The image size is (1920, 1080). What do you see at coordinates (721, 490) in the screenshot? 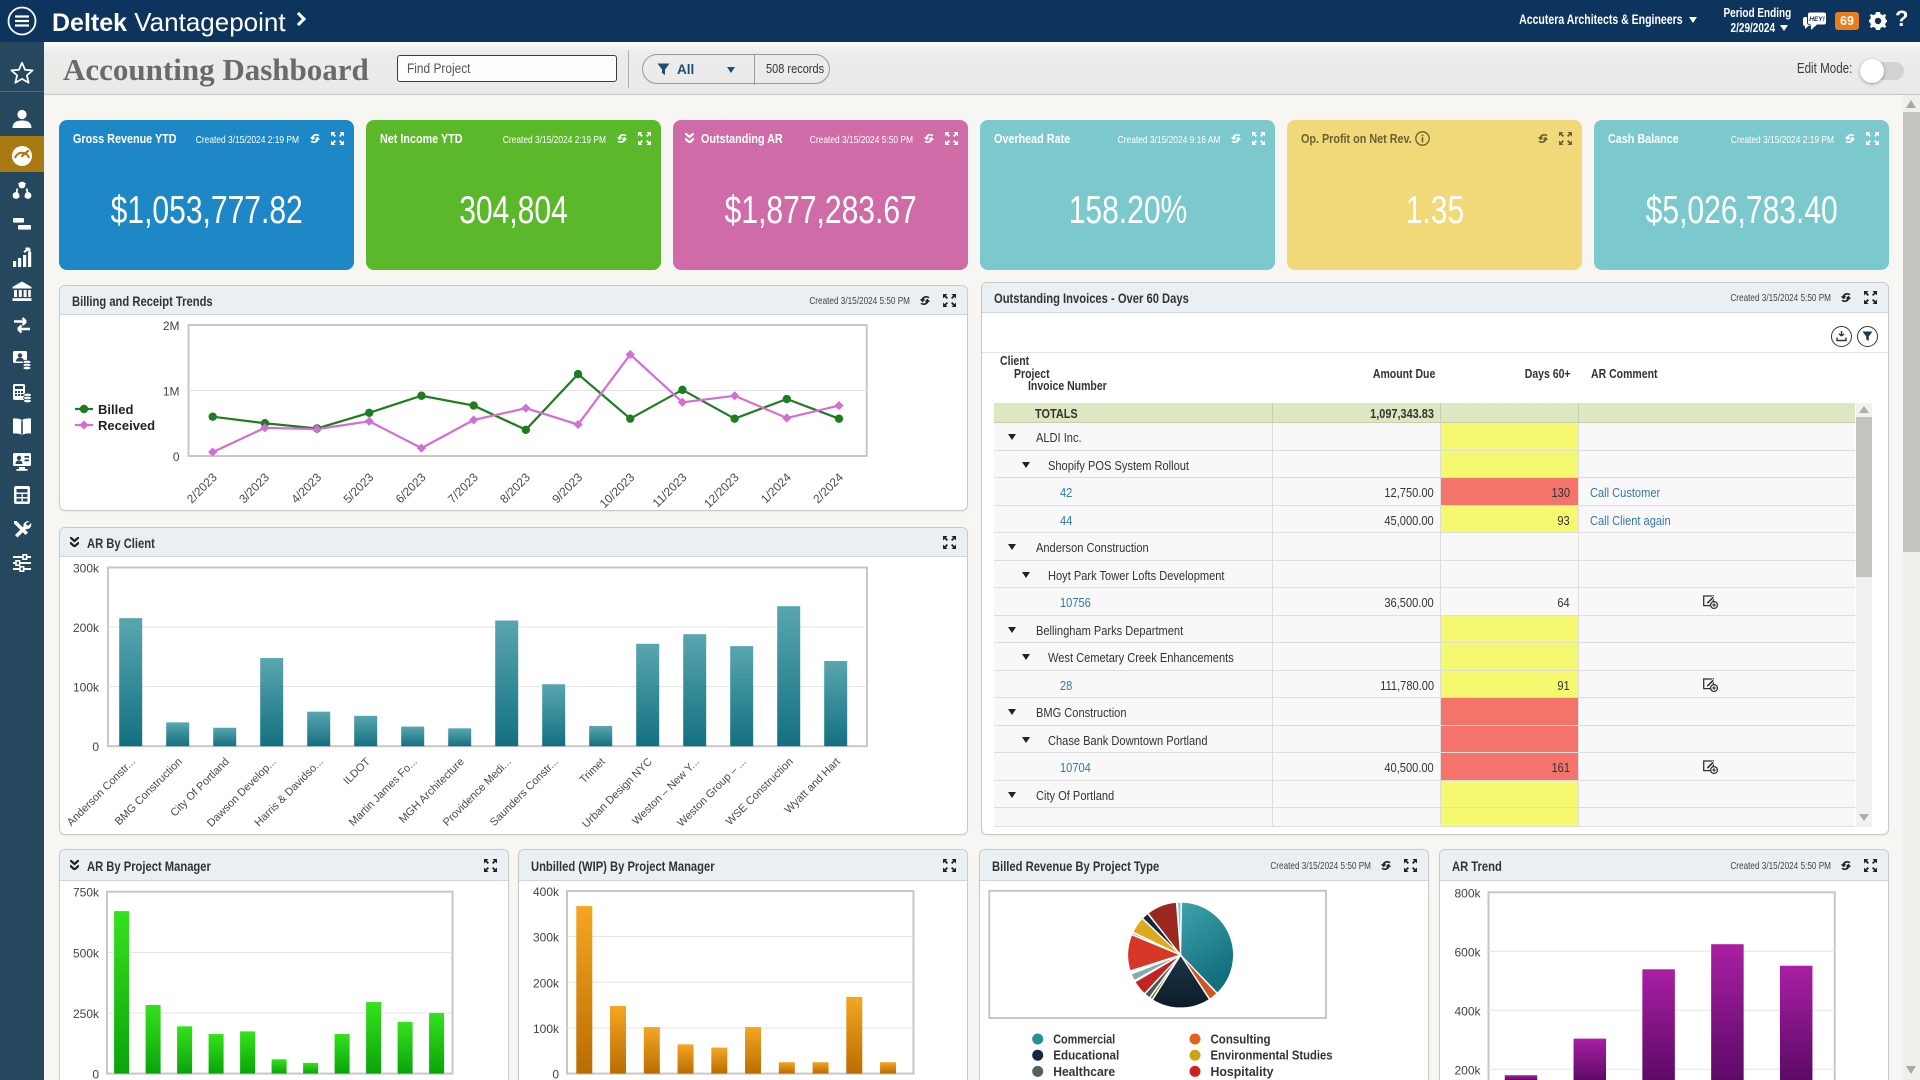
I see `svg-text: 12/2023` at bounding box center [721, 490].